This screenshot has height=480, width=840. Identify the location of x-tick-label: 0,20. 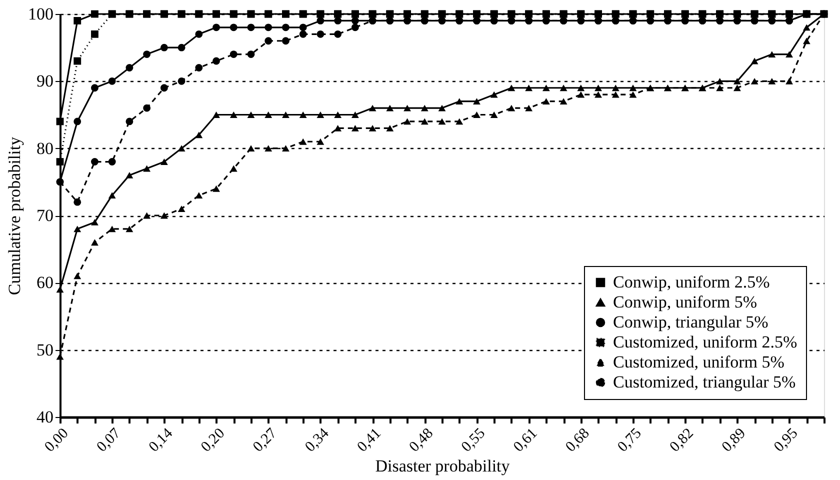
(213, 441).